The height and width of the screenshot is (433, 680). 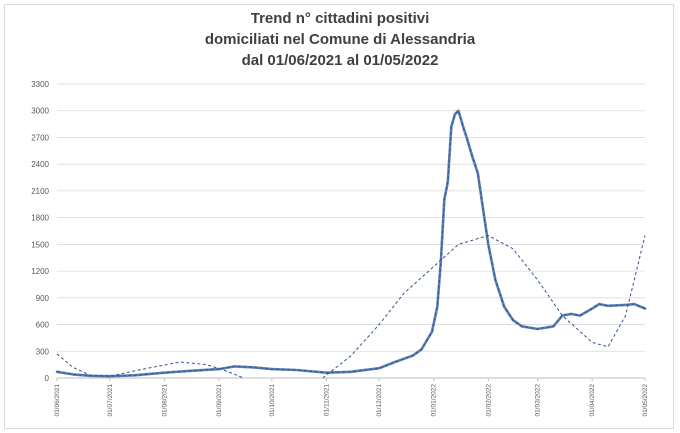 What do you see at coordinates (40, 164) in the screenshot?
I see `y-tick-label: 2400` at bounding box center [40, 164].